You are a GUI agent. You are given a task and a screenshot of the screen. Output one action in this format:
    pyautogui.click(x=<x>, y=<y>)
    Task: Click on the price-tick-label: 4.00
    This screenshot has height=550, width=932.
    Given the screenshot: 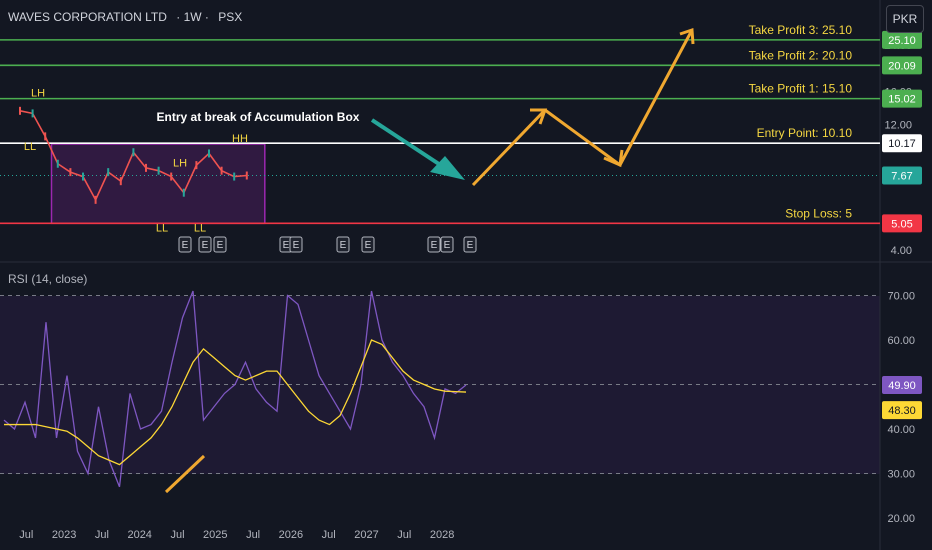 What is the action you would take?
    pyautogui.click(x=901, y=251)
    